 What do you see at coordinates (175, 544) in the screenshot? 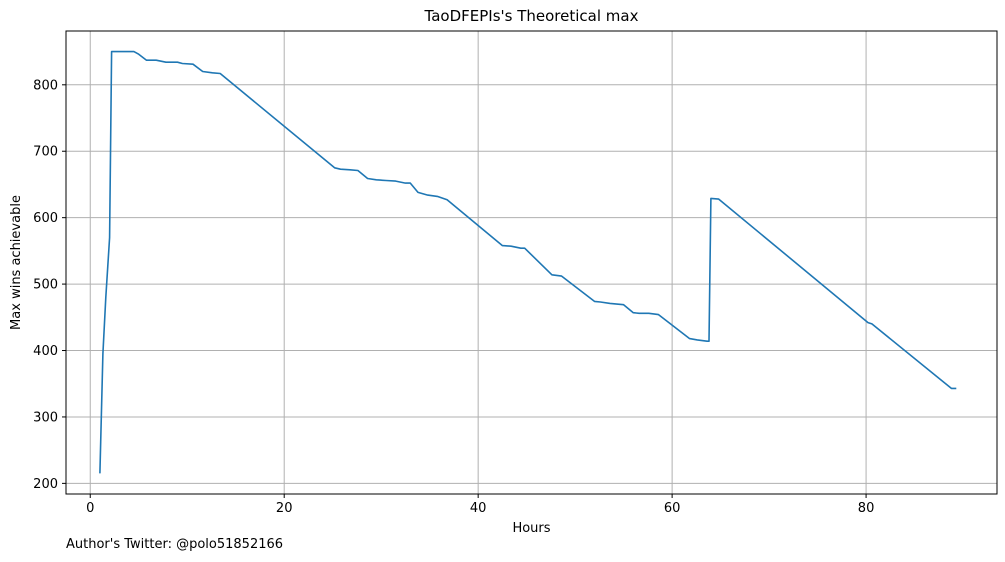
I see `author-credit: Author's Twitter: @polo51852166` at bounding box center [175, 544].